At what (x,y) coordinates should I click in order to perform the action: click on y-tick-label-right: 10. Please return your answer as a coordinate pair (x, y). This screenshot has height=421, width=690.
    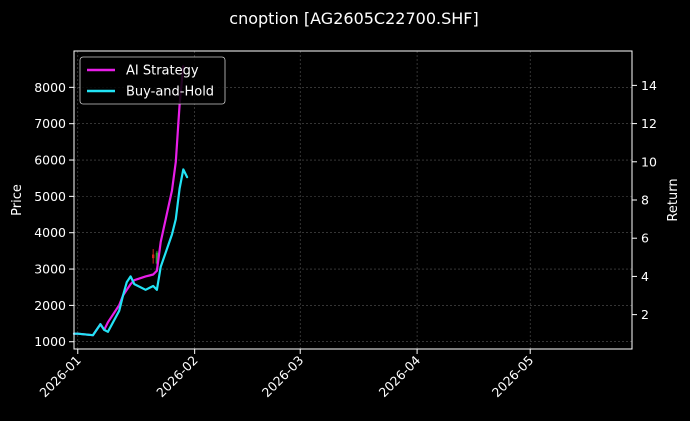
    Looking at the image, I should click on (649, 161).